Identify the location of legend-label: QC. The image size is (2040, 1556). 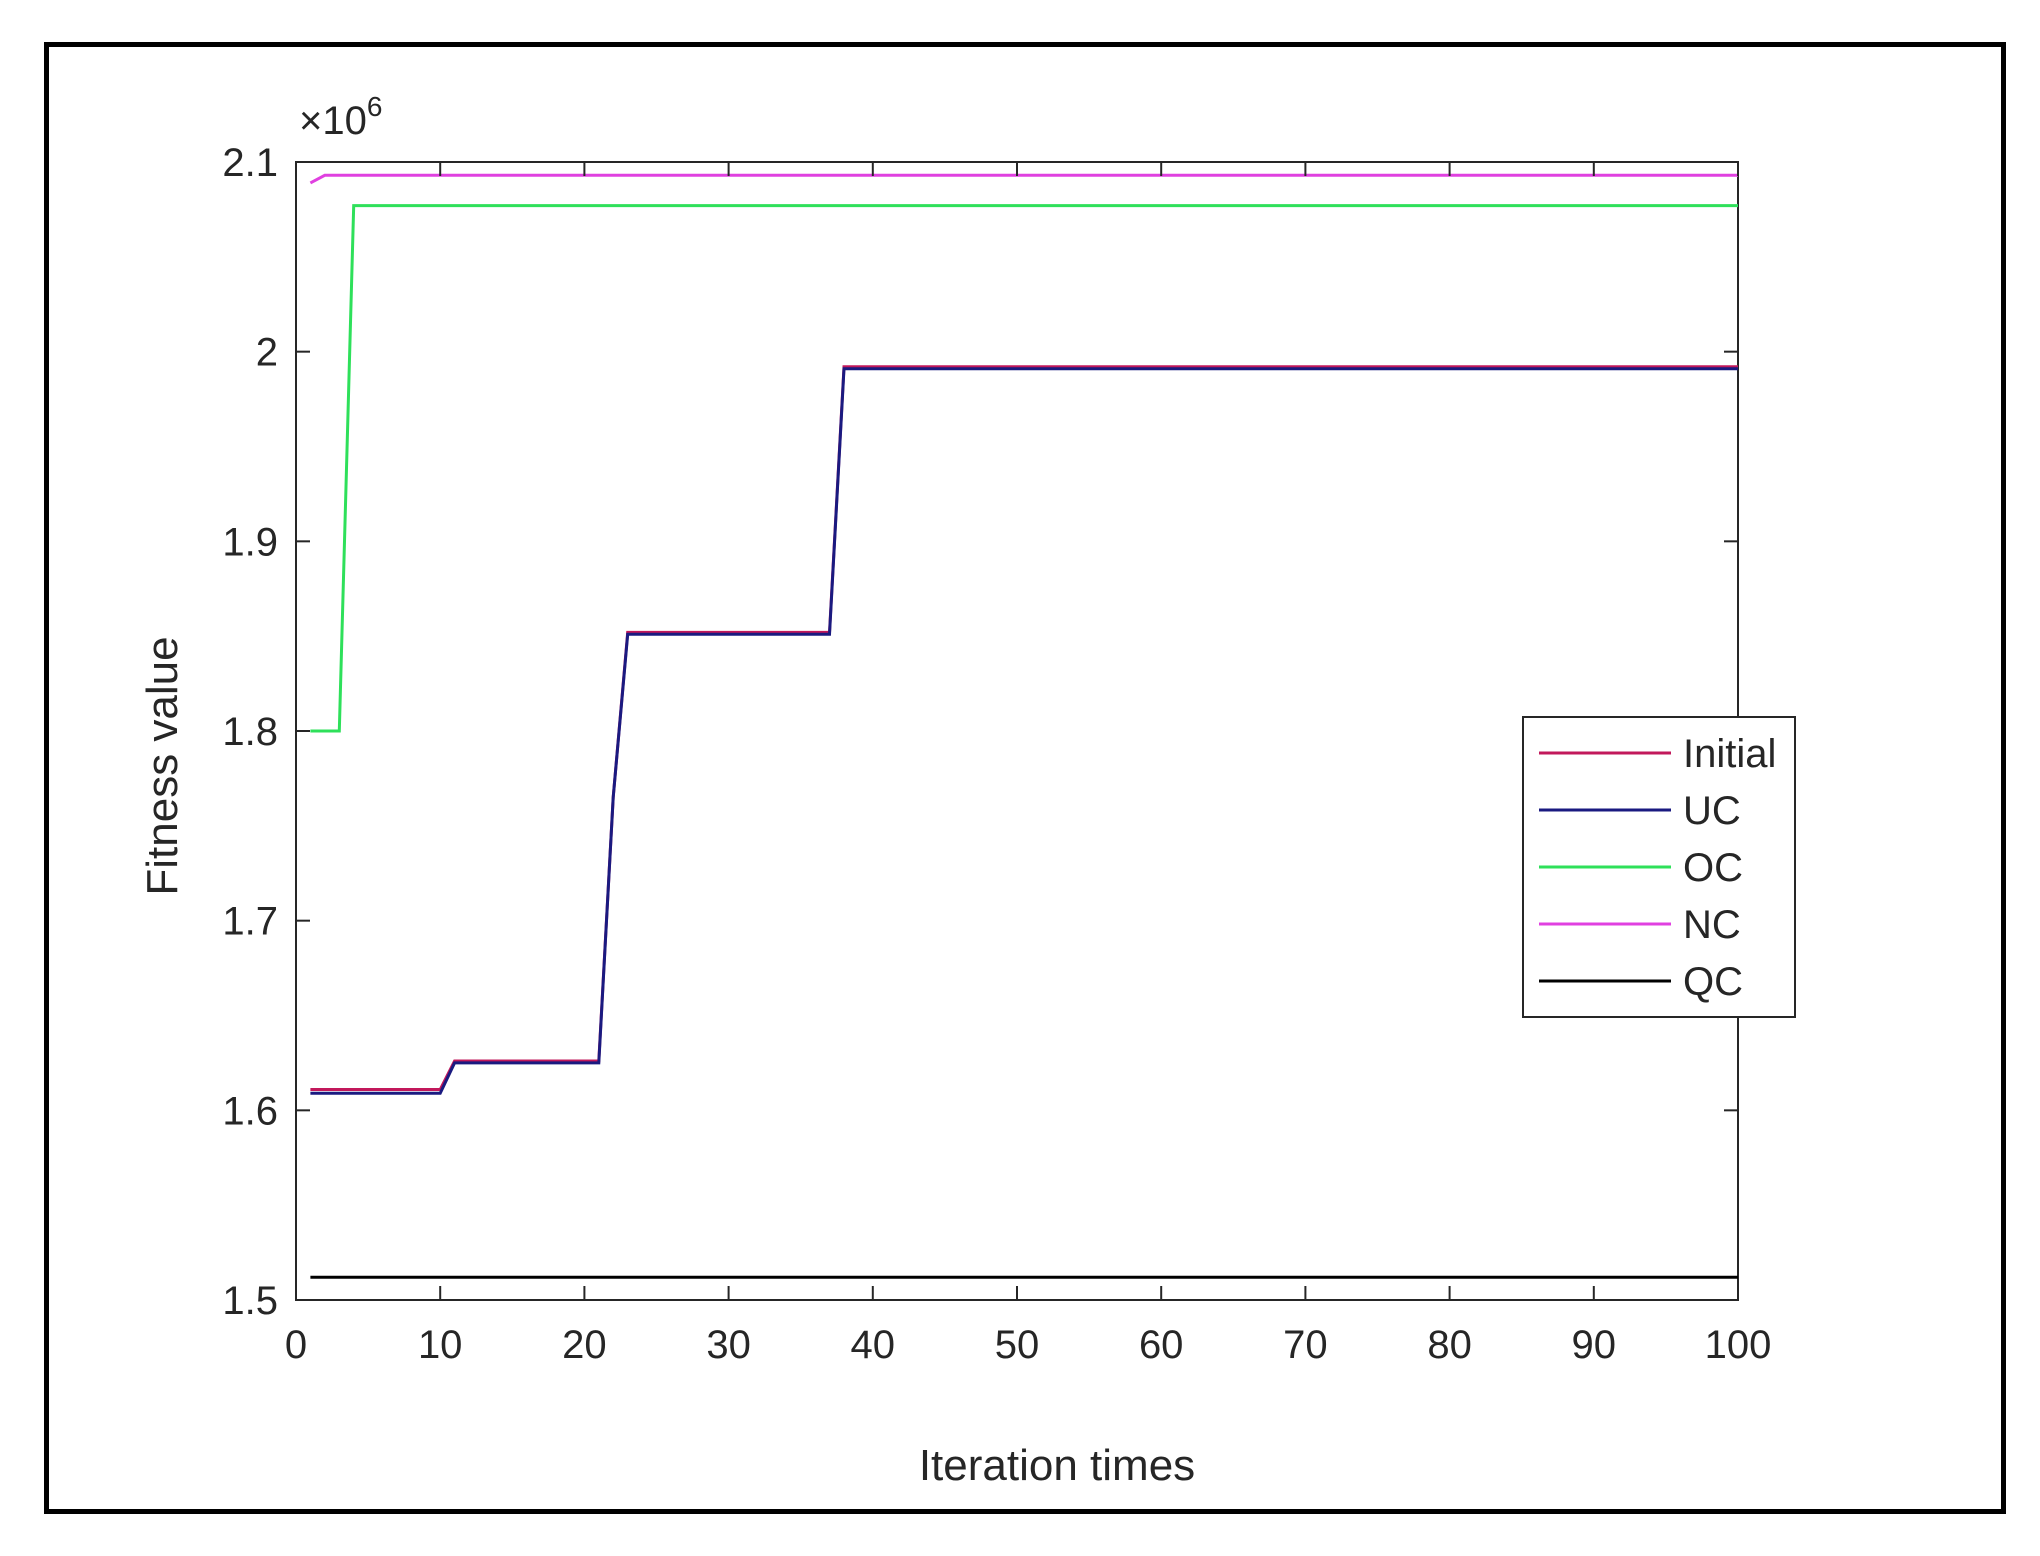
(1713, 982).